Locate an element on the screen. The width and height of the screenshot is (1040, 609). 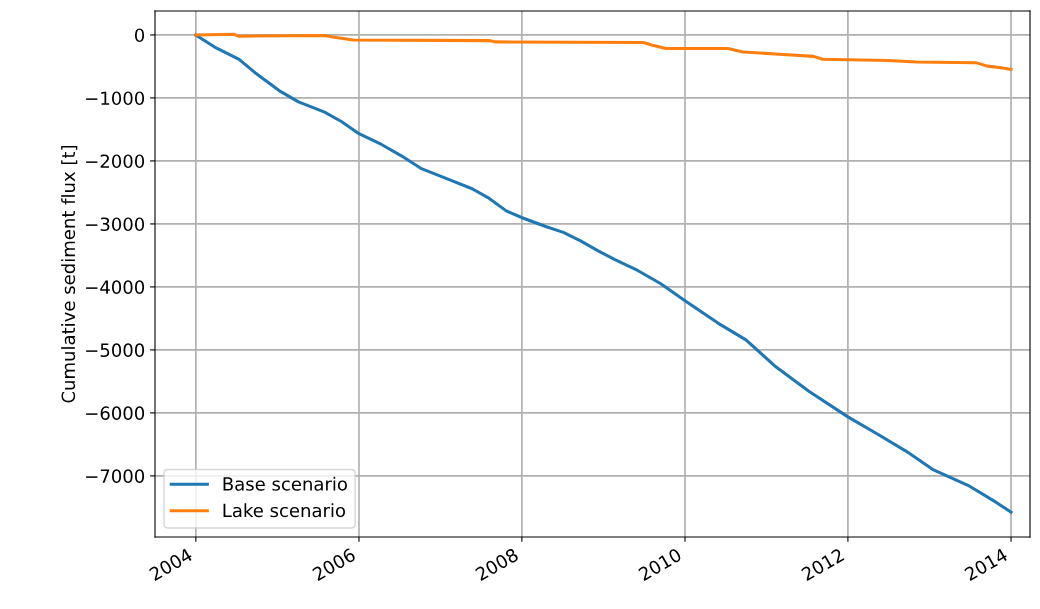
line-series is located at coordinates (603, 52).